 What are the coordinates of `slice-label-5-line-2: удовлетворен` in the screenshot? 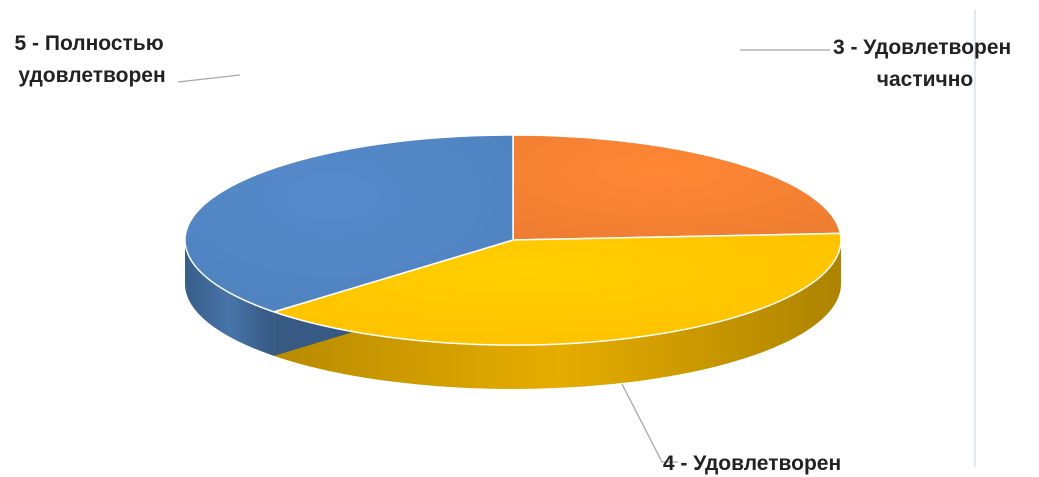 It's located at (91, 75).